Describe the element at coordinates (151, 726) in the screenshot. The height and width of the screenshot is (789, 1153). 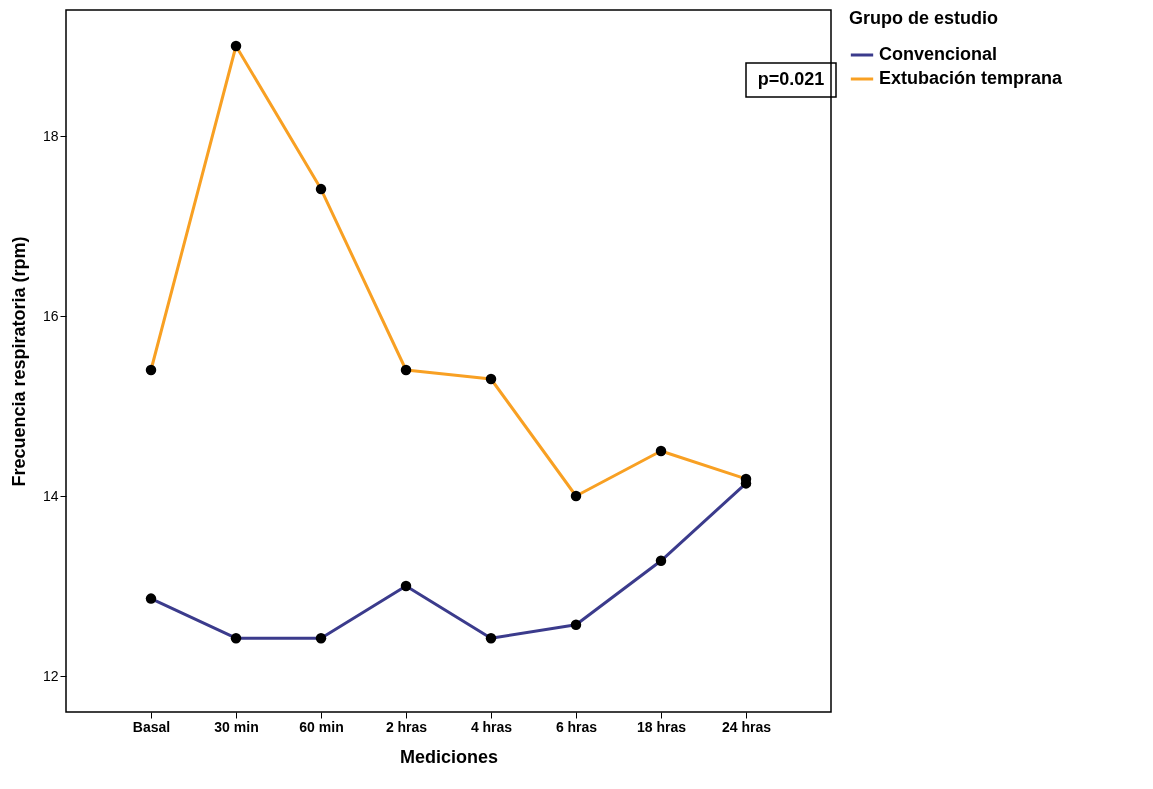
I see `x-tick-label: Basal` at that location.